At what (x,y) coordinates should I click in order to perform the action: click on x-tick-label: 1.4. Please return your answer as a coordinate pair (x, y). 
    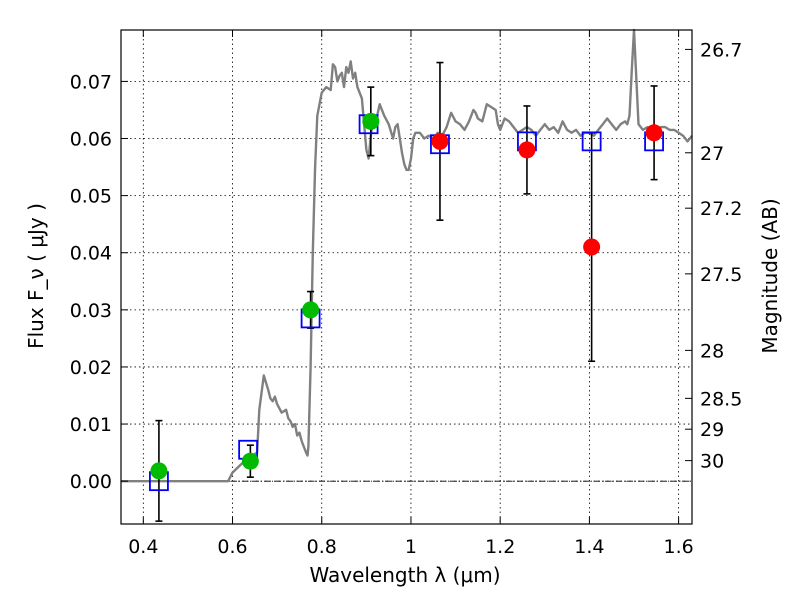
    Looking at the image, I should click on (589, 547).